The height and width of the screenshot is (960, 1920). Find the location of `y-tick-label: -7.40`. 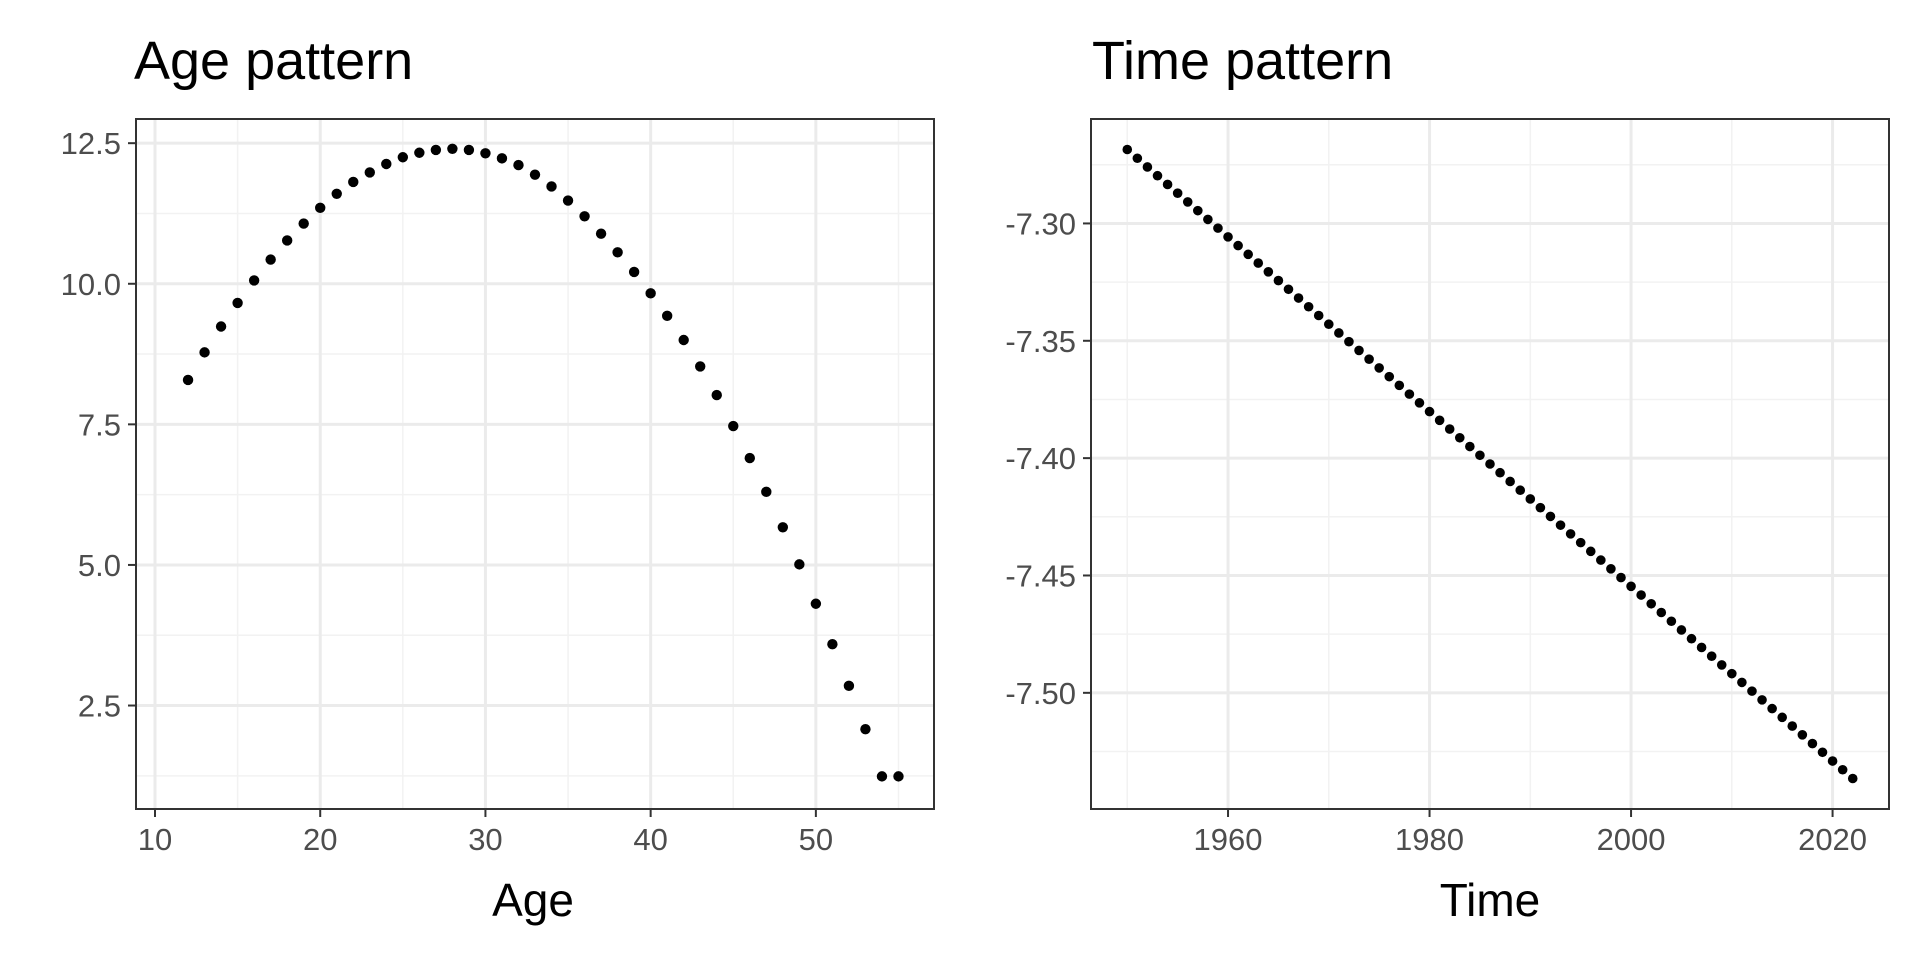

y-tick-label: -7.40 is located at coordinates (1040, 458).